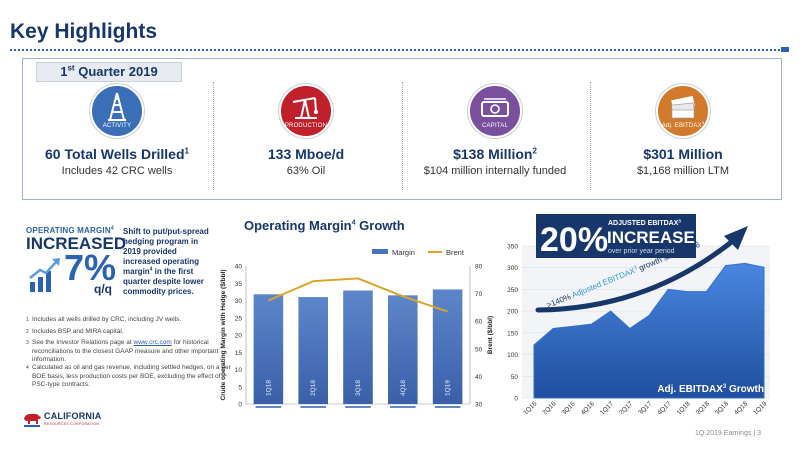  What do you see at coordinates (131, 334) in the screenshot?
I see `footnote: 2 Includes BSP and MIRA capital.` at bounding box center [131, 334].